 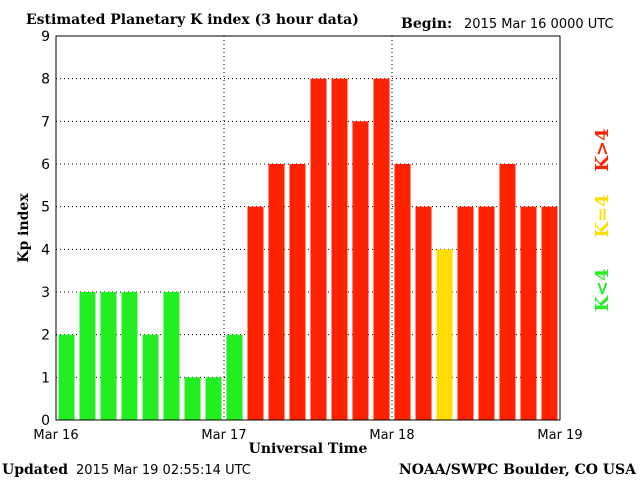 What do you see at coordinates (426, 24) in the screenshot?
I see `begin-label: Begin:` at bounding box center [426, 24].